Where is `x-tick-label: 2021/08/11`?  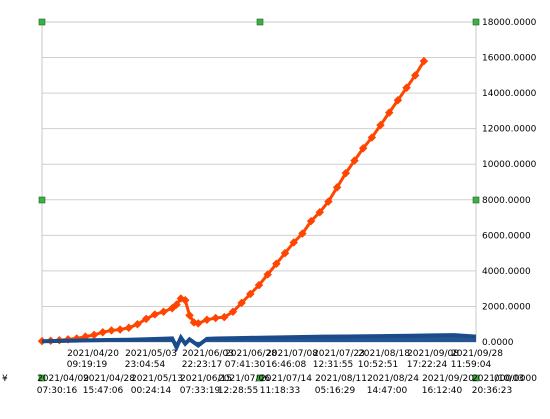 x-tick-label: 2021/08/11 is located at coordinates (341, 379).